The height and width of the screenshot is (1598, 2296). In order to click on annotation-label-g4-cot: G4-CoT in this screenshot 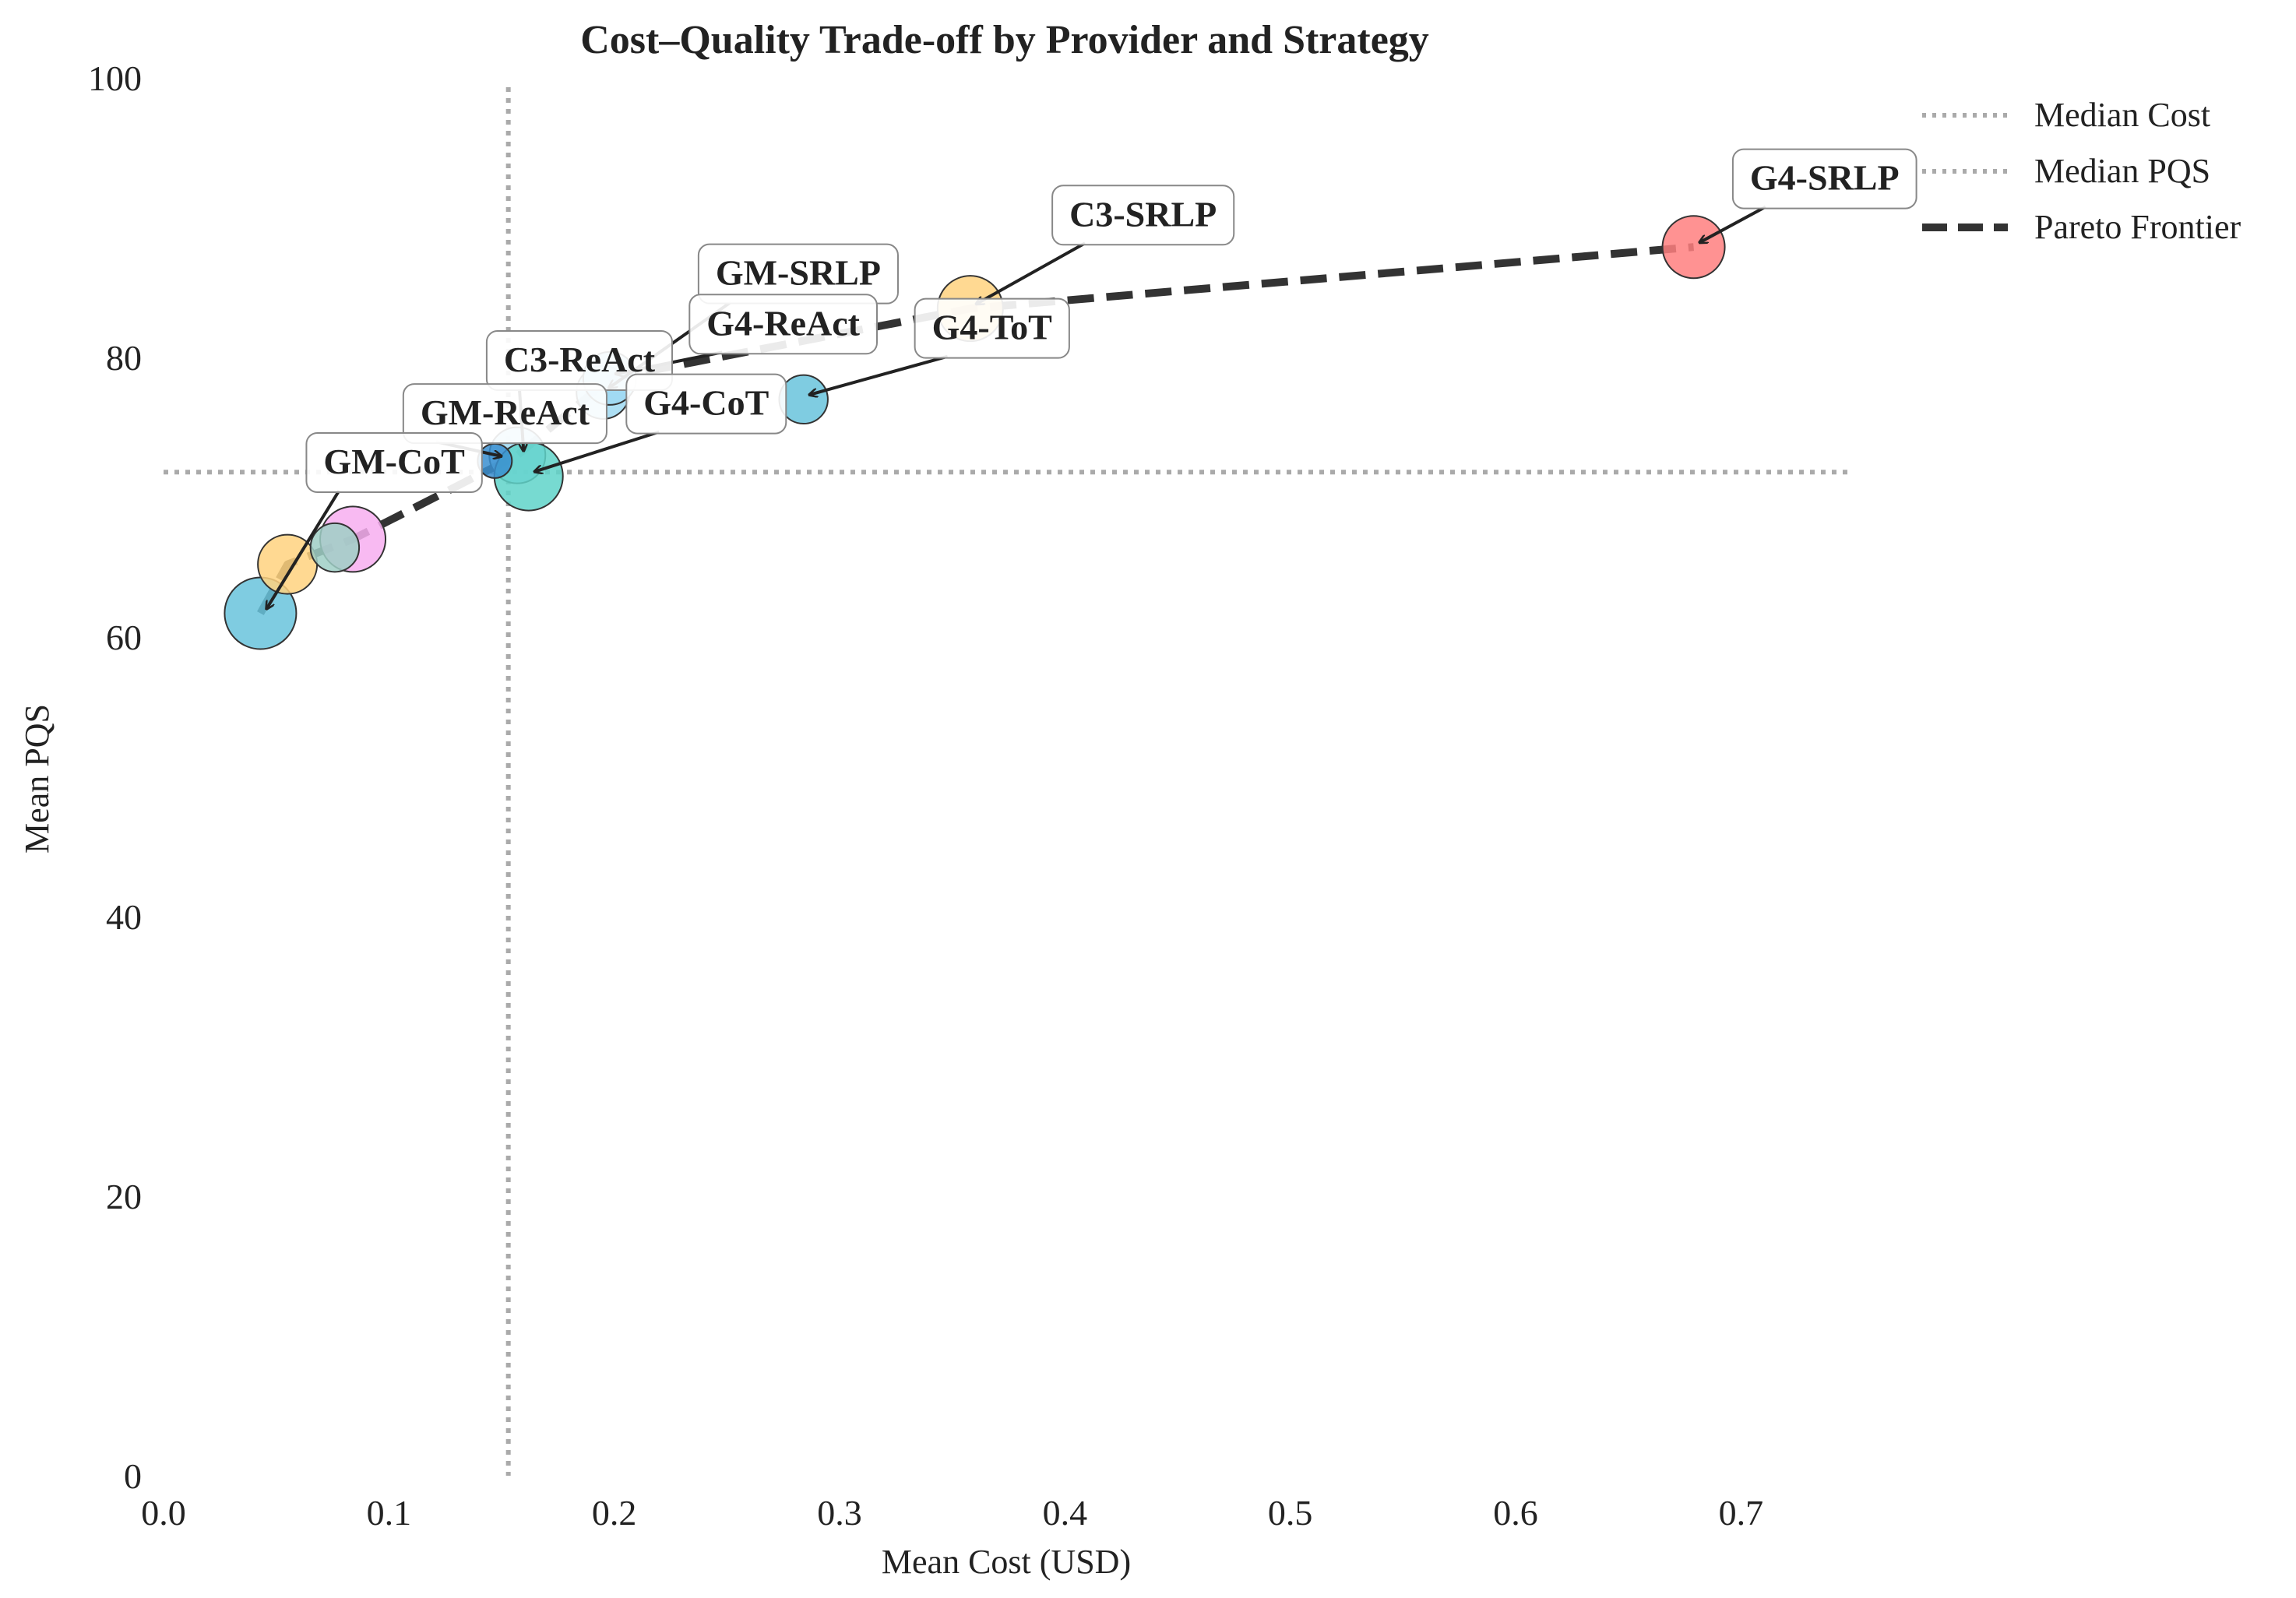, I will do `click(706, 403)`.